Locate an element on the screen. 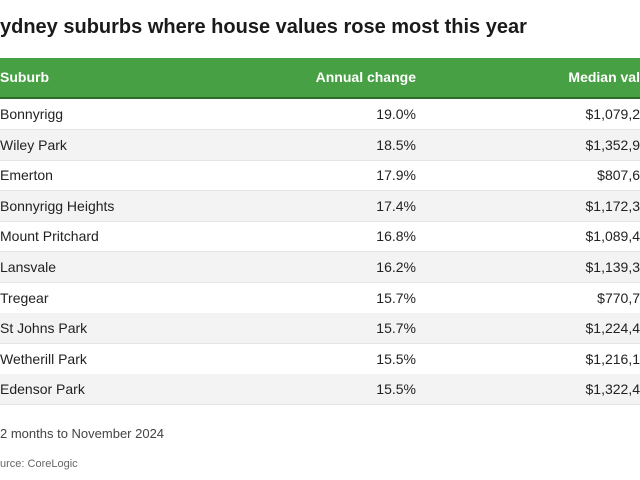  table-cell: 19.0% is located at coordinates (396, 114).